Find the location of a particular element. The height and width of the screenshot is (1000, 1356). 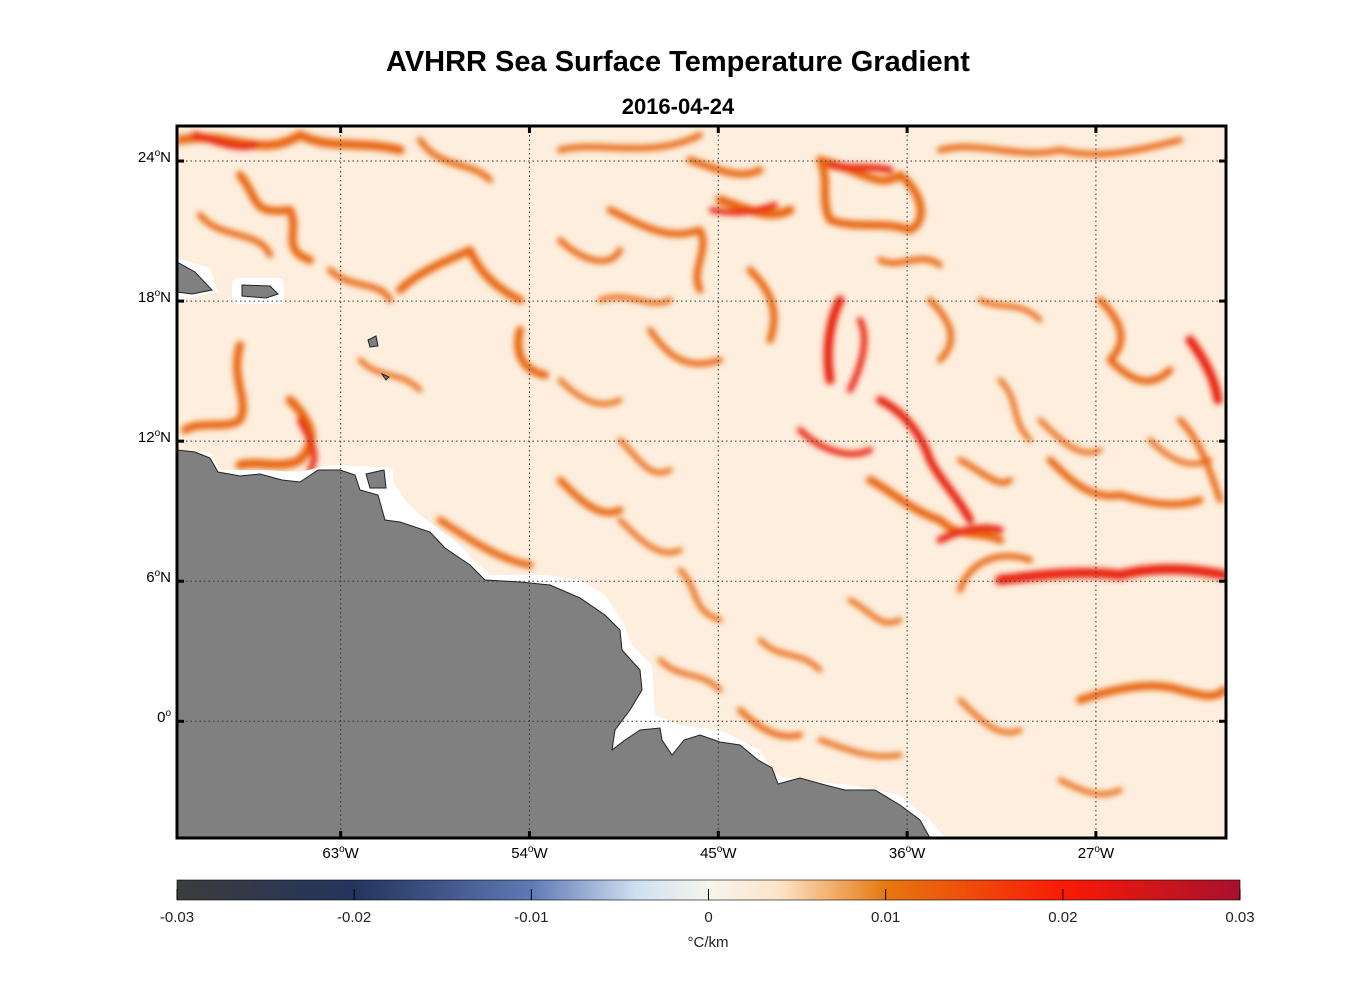

trinidad-land is located at coordinates (376, 479).